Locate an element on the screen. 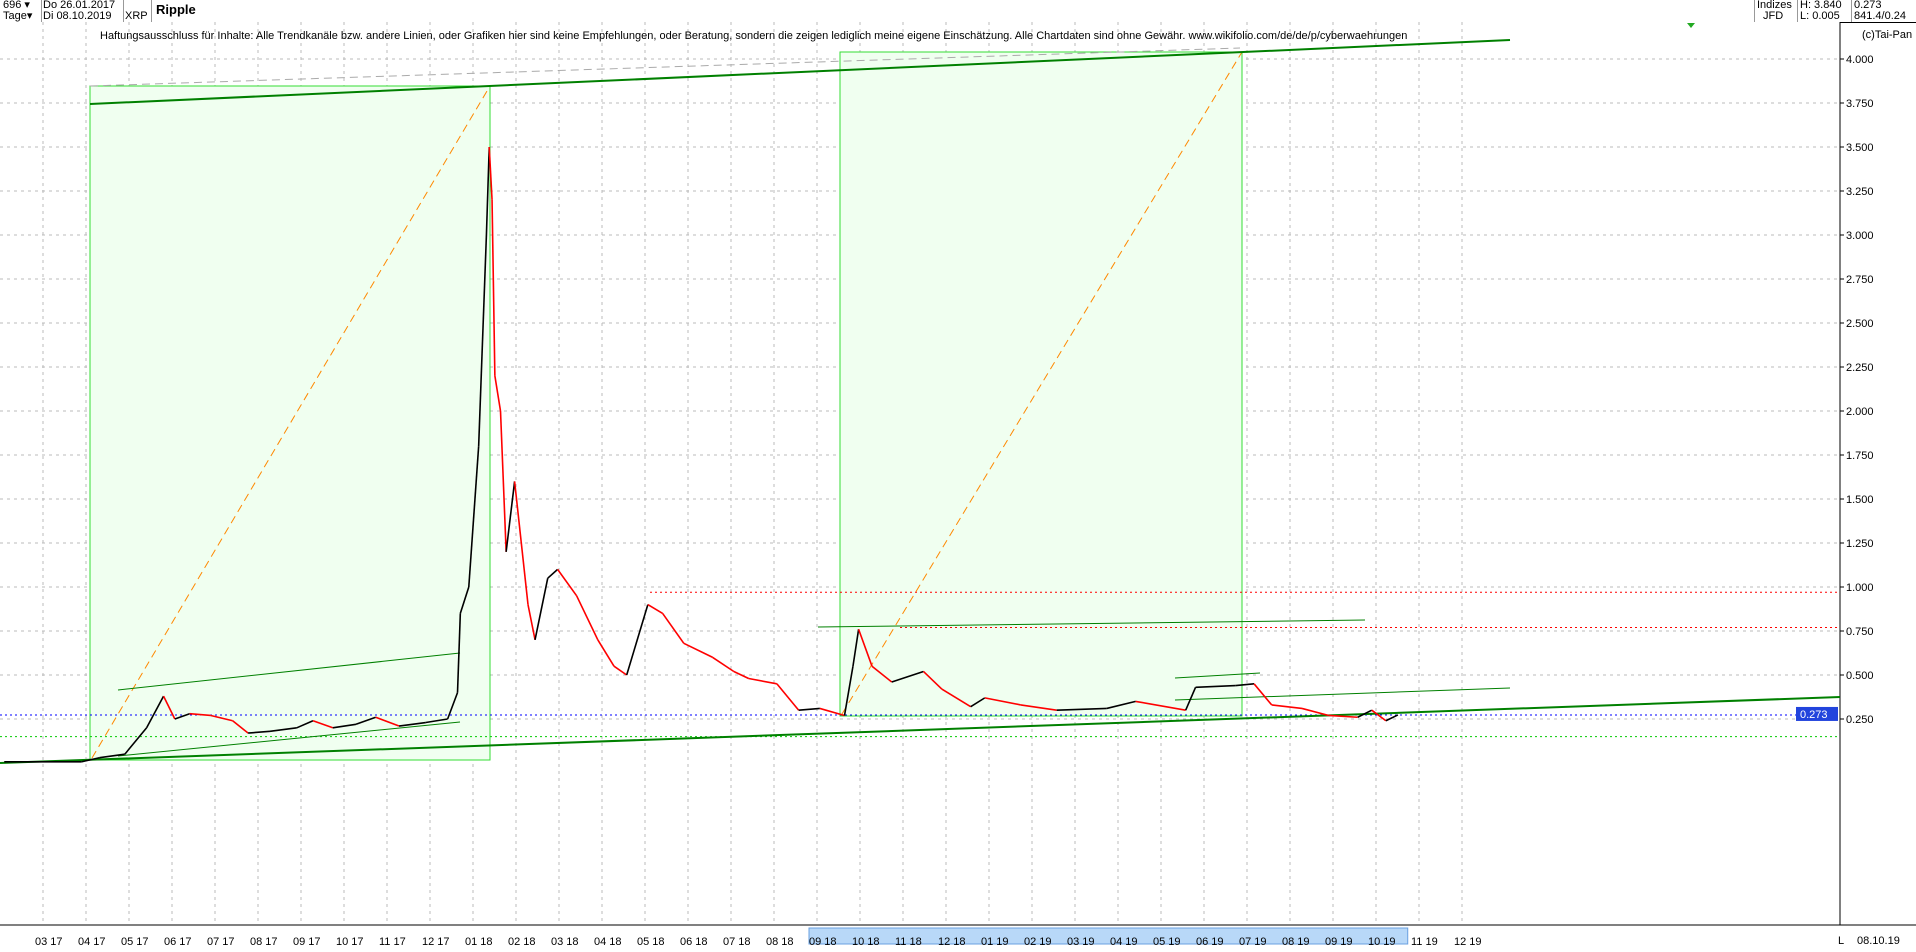  scale-mode-button: L is located at coordinates (1841, 941).